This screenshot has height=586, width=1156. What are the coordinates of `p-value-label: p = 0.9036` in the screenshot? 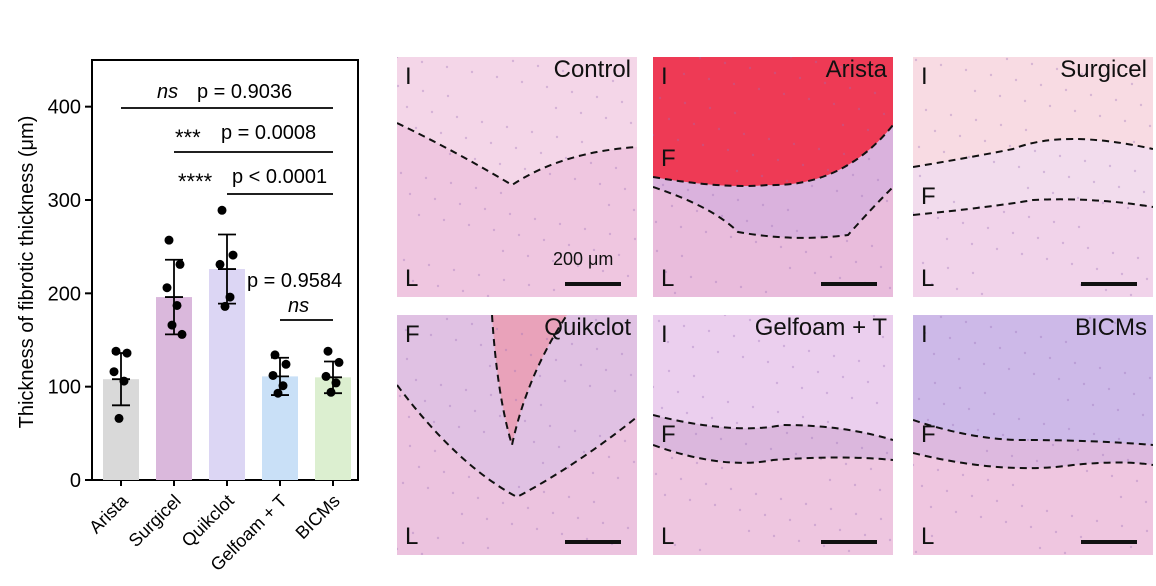 It's located at (244, 92).